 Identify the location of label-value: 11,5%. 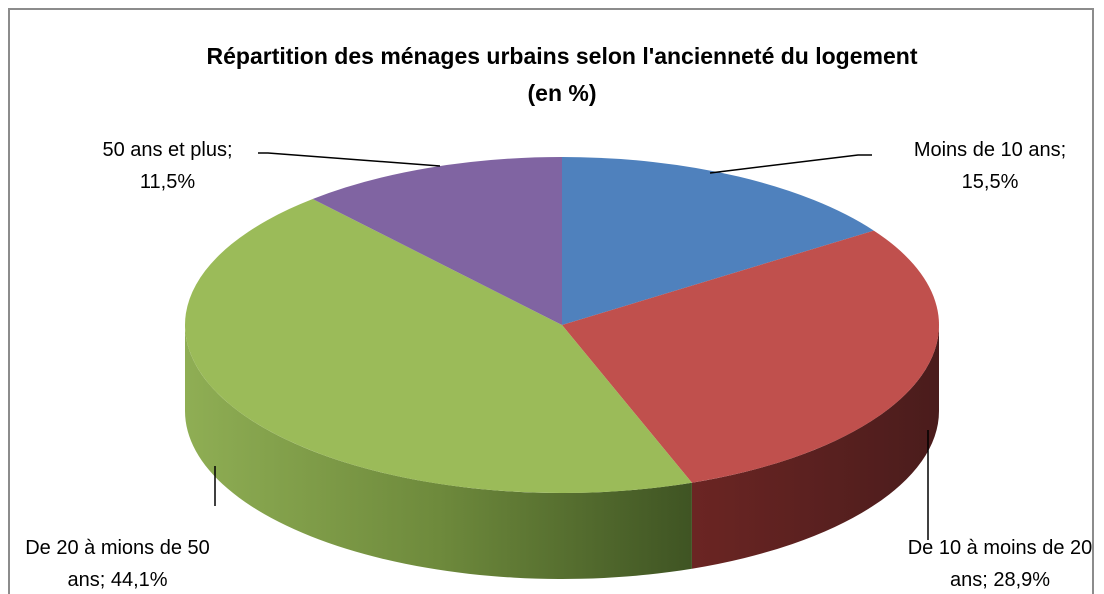
(167, 182).